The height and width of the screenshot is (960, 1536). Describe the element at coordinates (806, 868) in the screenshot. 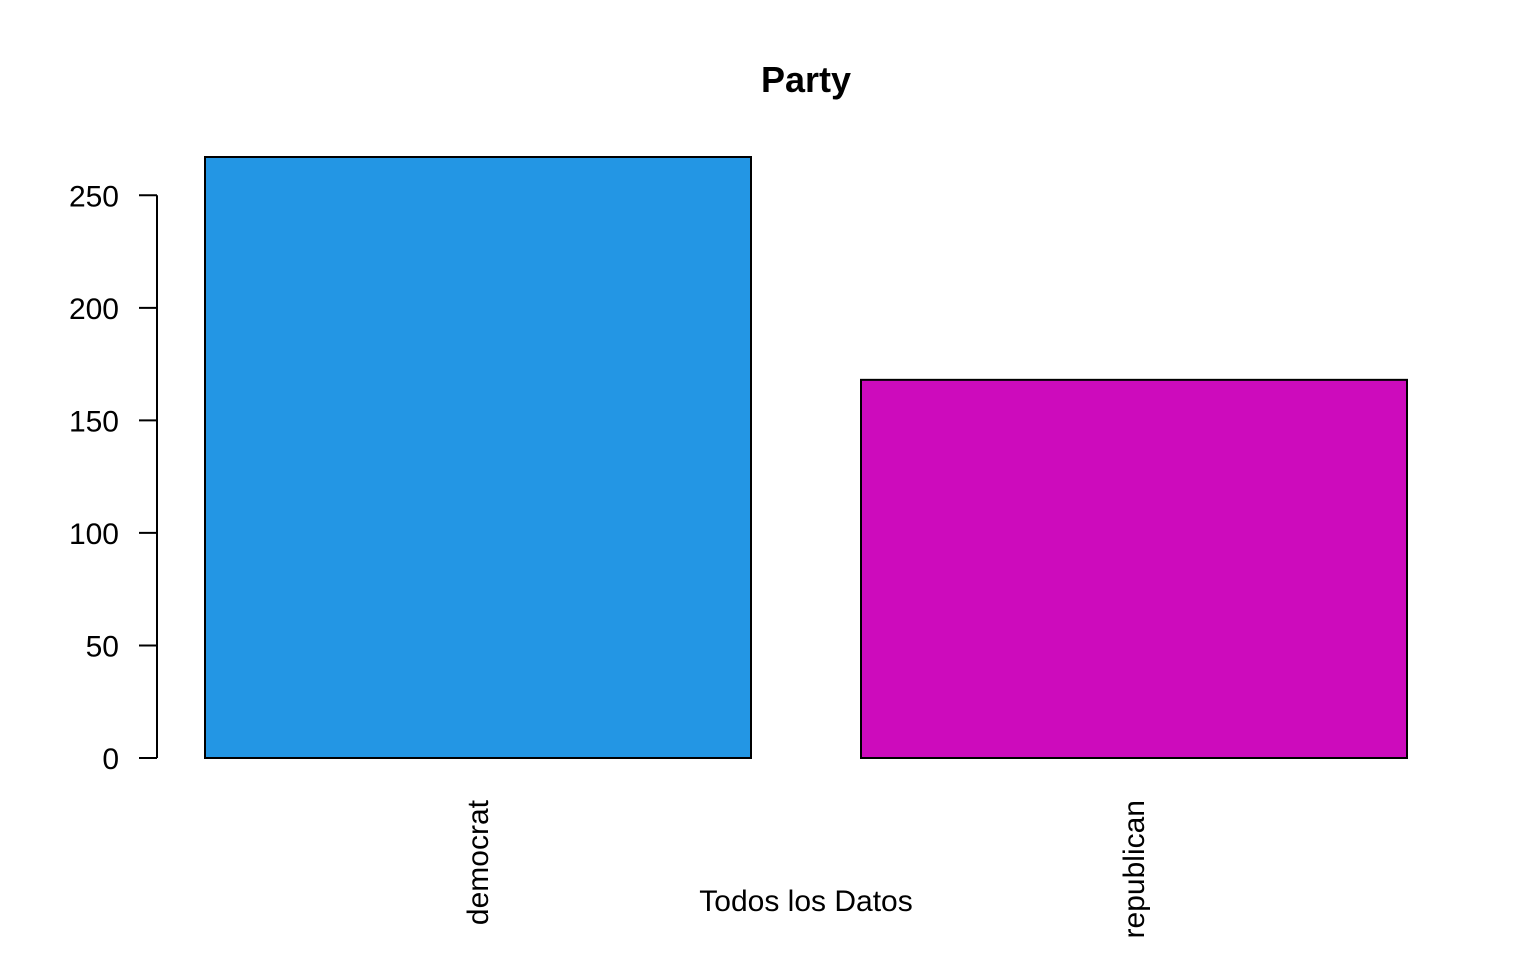

I see `x-axis-tick-labels: democrat republican` at that location.